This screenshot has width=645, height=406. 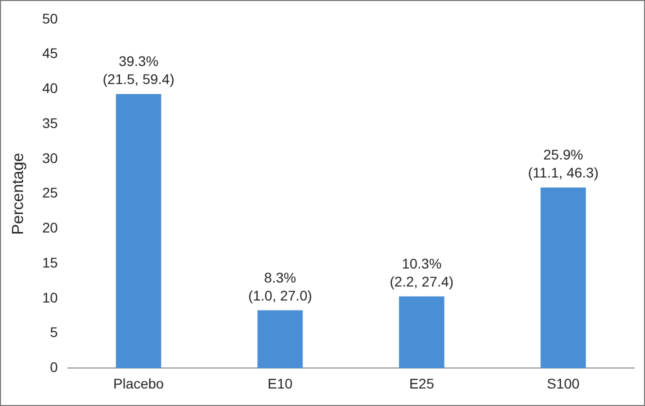 What do you see at coordinates (563, 163) in the screenshot?
I see `data-label: 25.9% (11.1, 46.3)` at bounding box center [563, 163].